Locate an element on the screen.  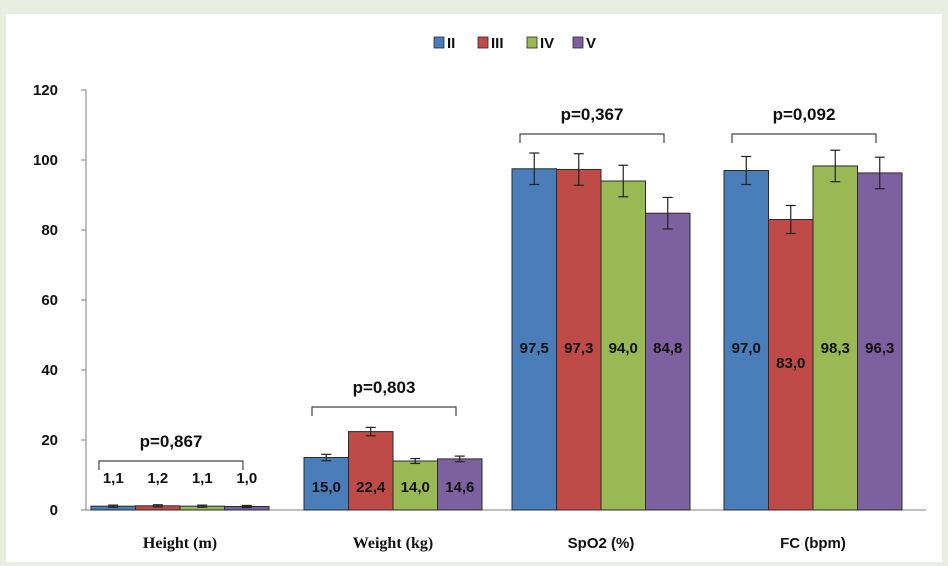
y-tick-label: 0 is located at coordinates (54, 510).